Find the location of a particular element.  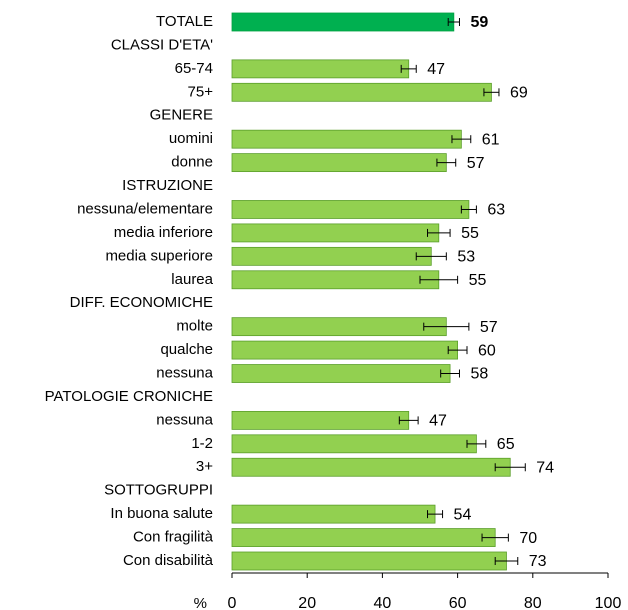

x-axis-label: % is located at coordinates (200, 602).